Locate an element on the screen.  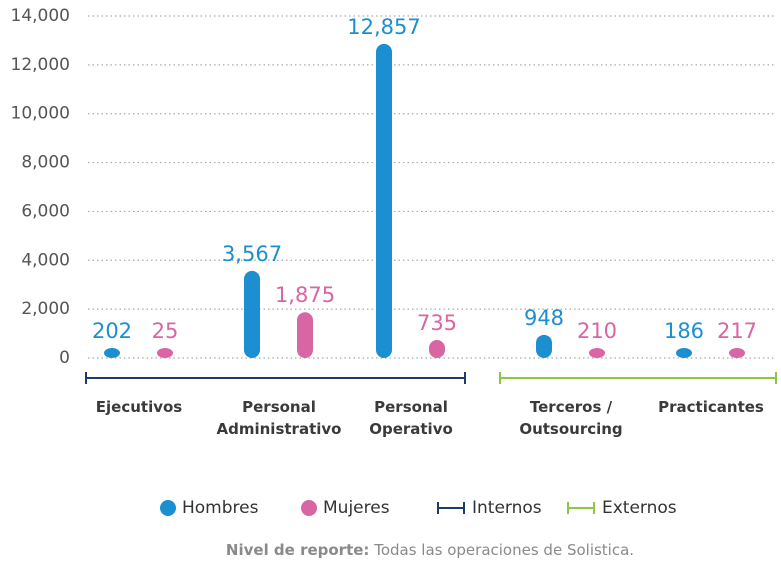
value-label: 210 is located at coordinates (597, 331).